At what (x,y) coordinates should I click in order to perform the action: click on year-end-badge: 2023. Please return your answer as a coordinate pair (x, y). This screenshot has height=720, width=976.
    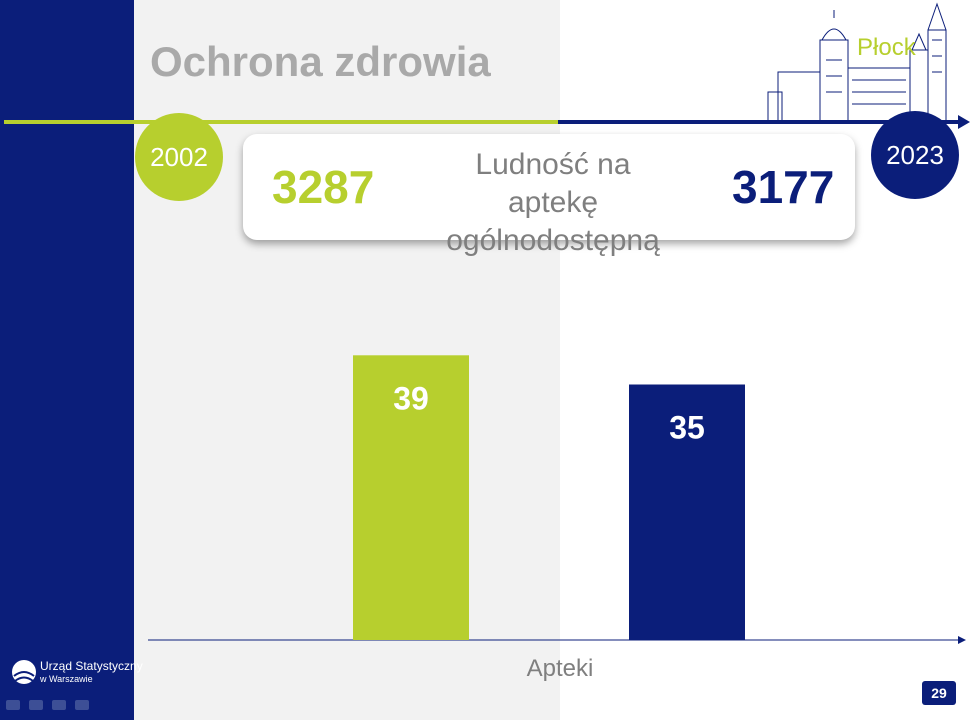
    Looking at the image, I should click on (915, 155).